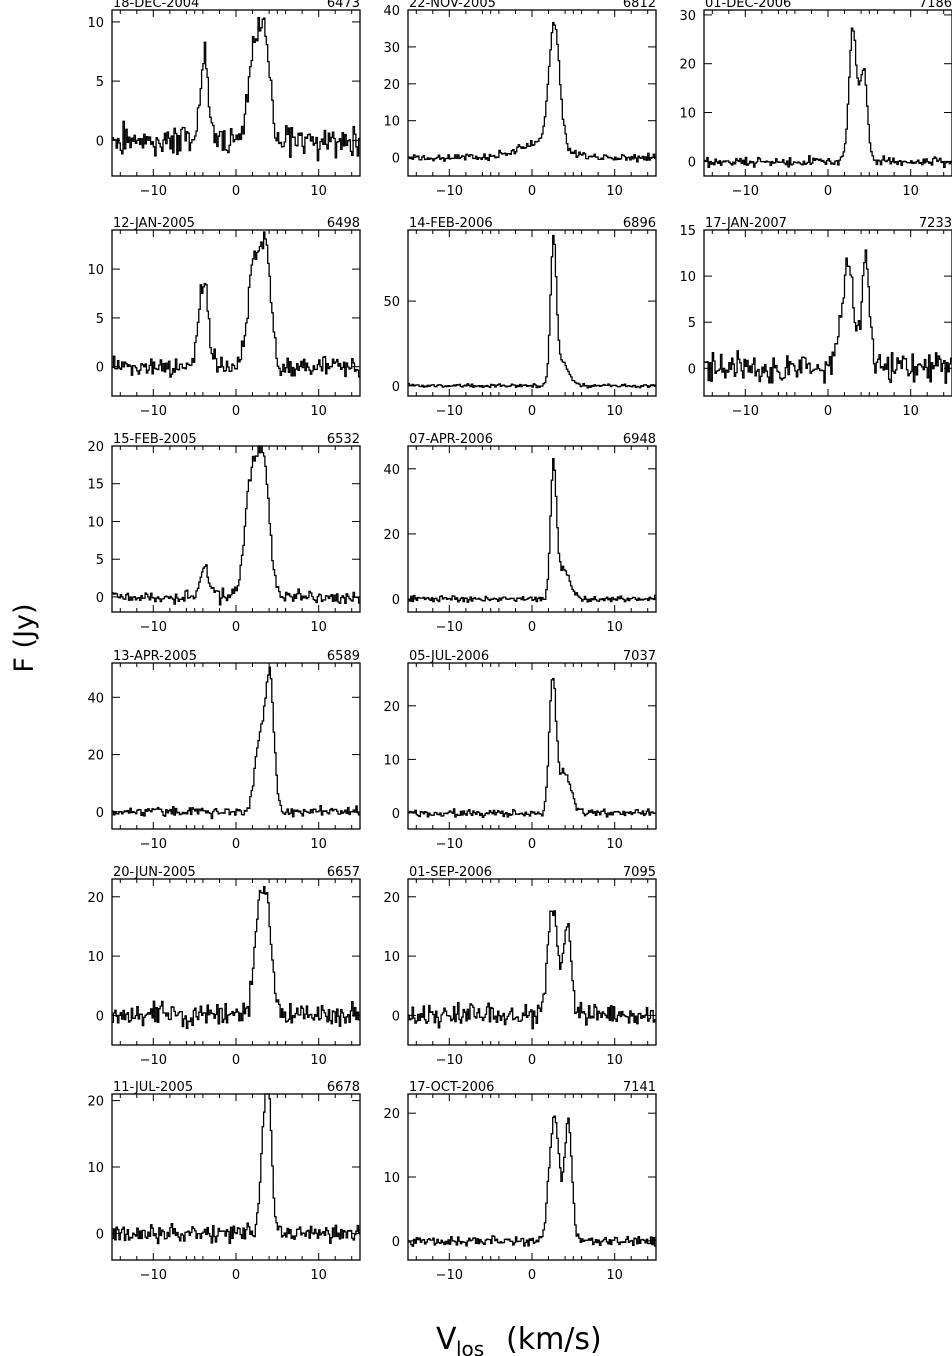 The width and height of the screenshot is (952, 1356). I want to click on spectrum-panel: −10 0 10 0 10 20 30 40 22-NOV-2005 6812, so click(520, 99).